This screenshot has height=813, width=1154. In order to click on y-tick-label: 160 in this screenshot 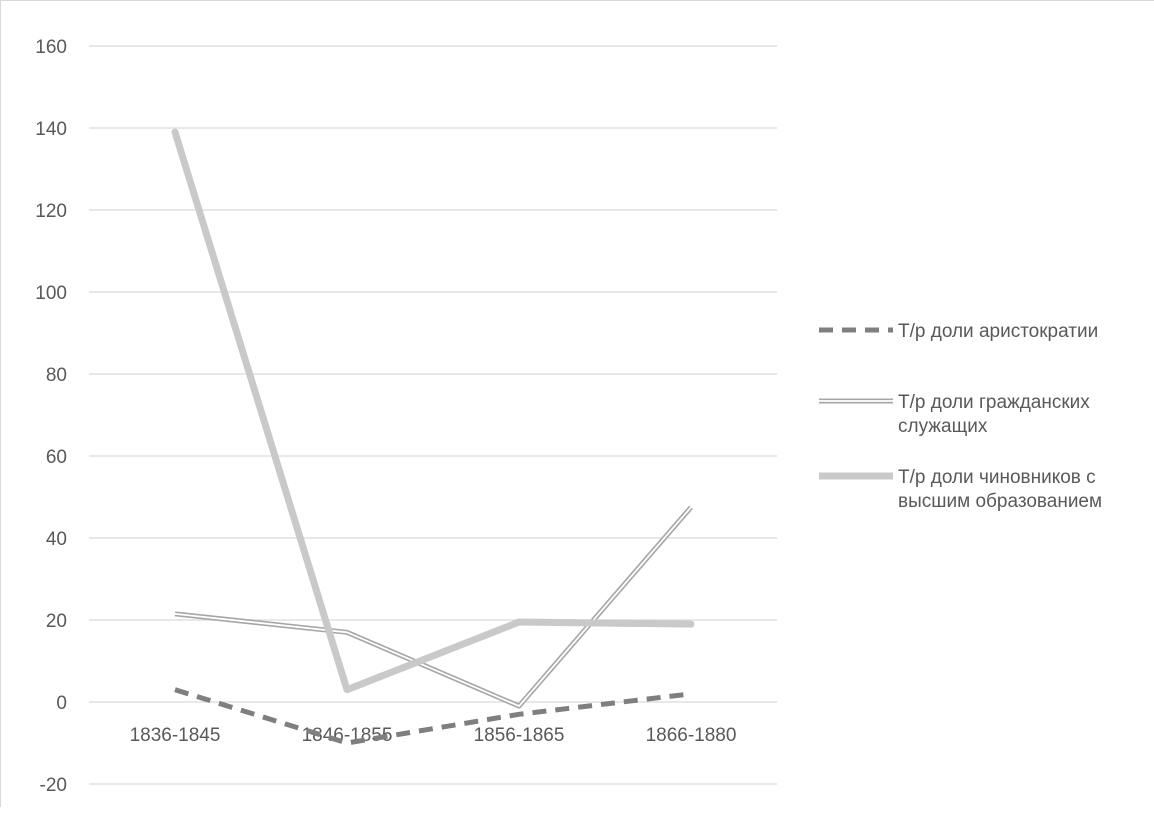, I will do `click(51, 47)`.